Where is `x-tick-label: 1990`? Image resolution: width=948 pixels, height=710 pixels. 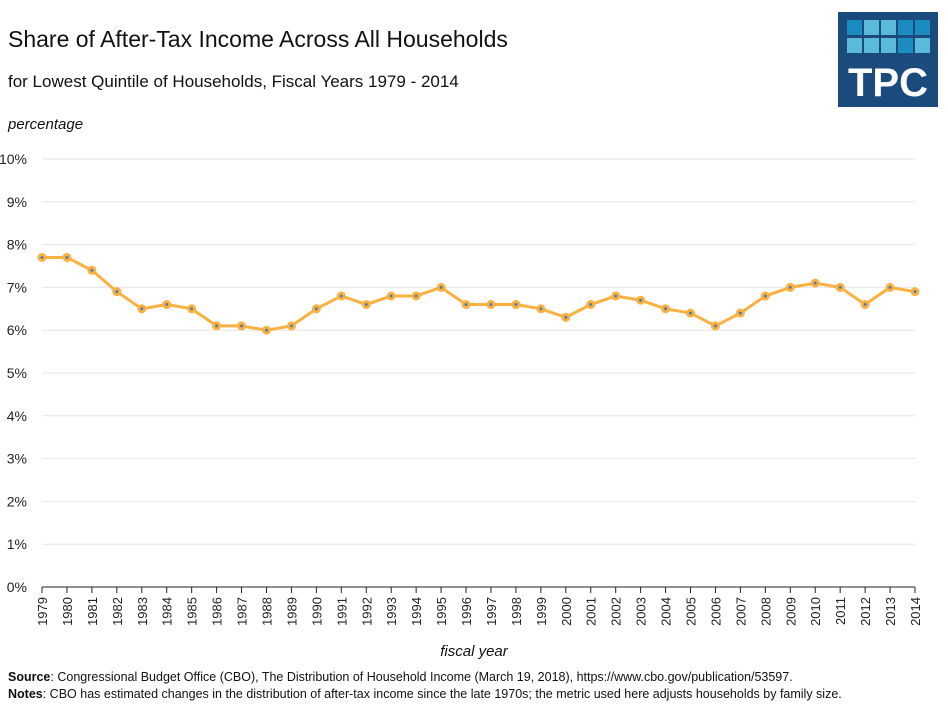
x-tick-label: 1990 is located at coordinates (316, 611).